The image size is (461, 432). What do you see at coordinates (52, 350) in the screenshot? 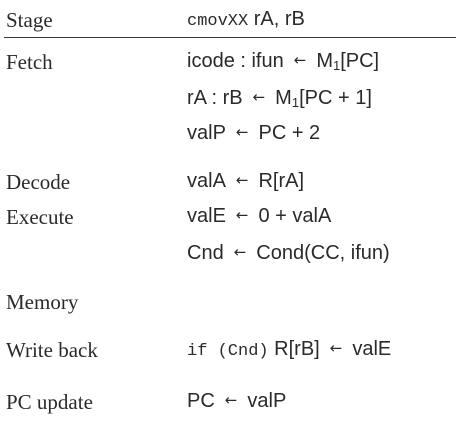
I see `stage-write-back: Write back` at bounding box center [52, 350].